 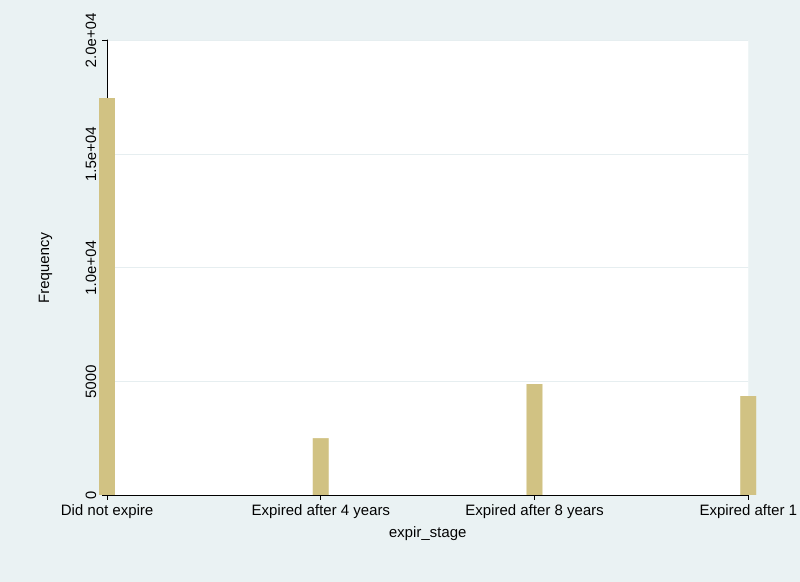 I want to click on y-tick-label: 1.0e+04, so click(x=91, y=267).